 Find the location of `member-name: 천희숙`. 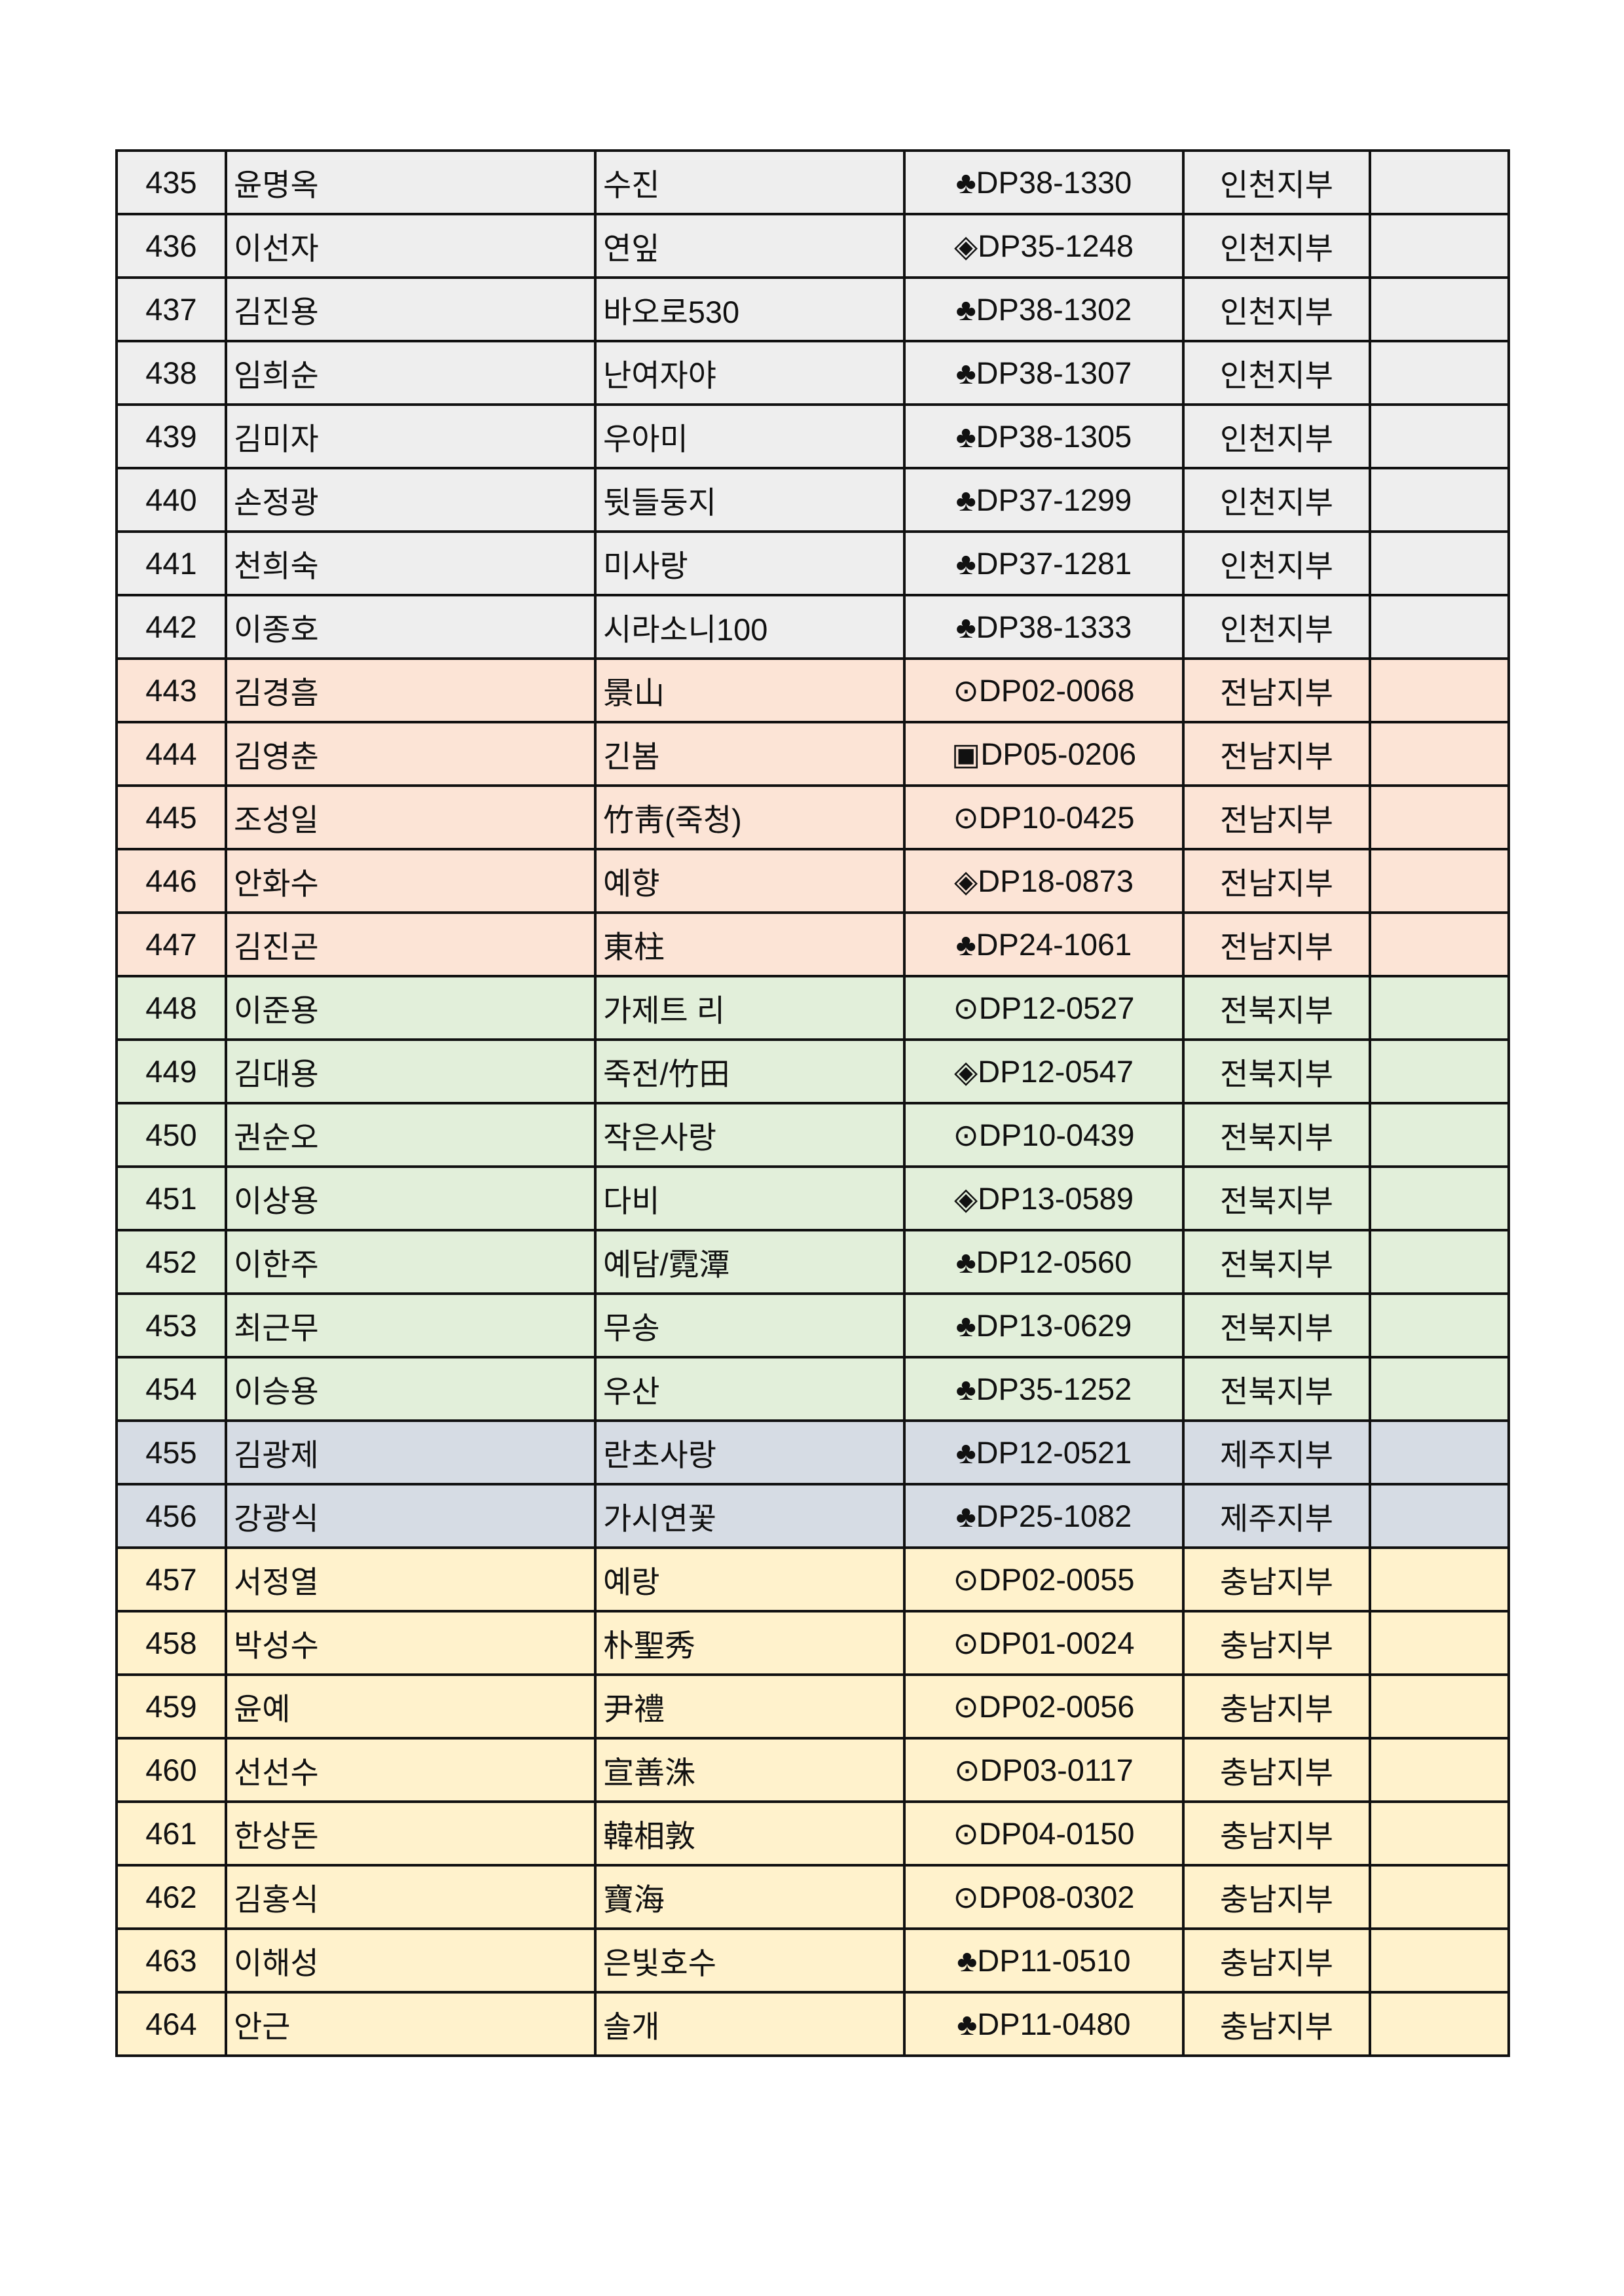

member-name: 천희숙 is located at coordinates (411, 563).